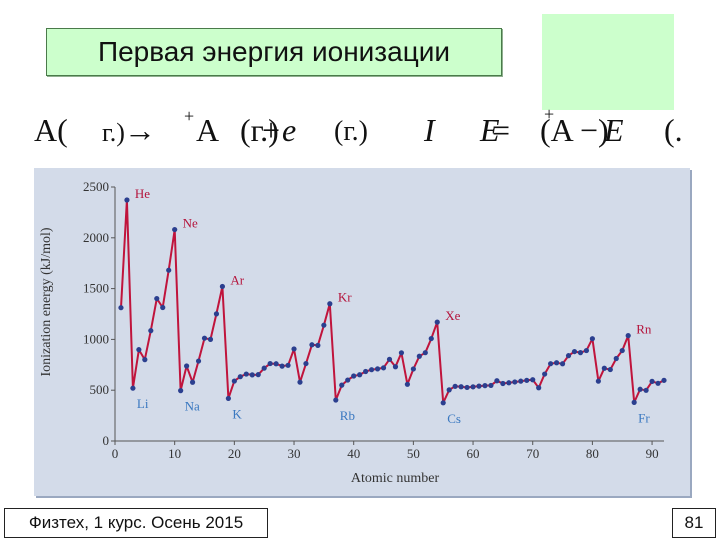 This screenshot has height=540, width=720. I want to click on element-label: Rb, so click(347, 415).